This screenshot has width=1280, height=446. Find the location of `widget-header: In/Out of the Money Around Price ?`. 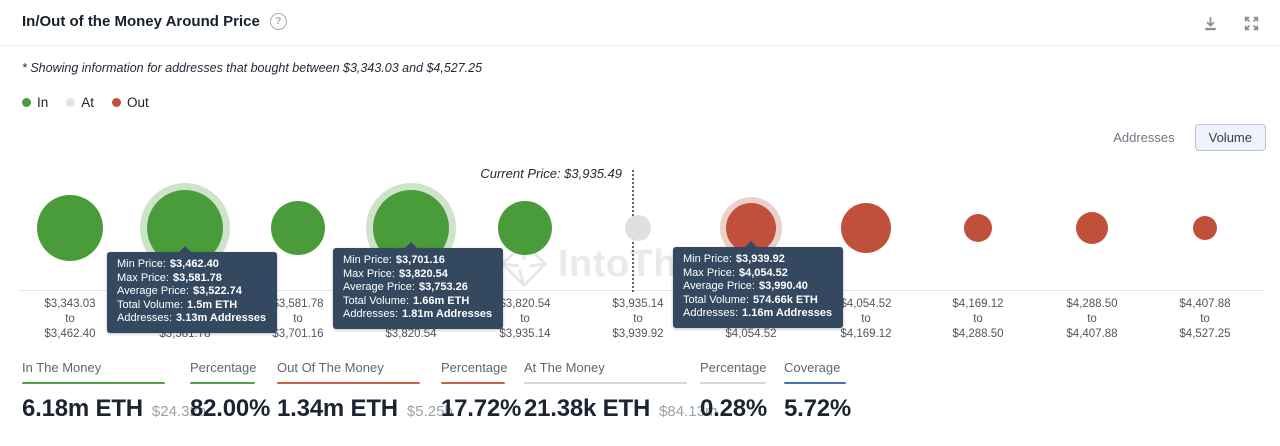

widget-header: In/Out of the Money Around Price ? is located at coordinates (154, 21).